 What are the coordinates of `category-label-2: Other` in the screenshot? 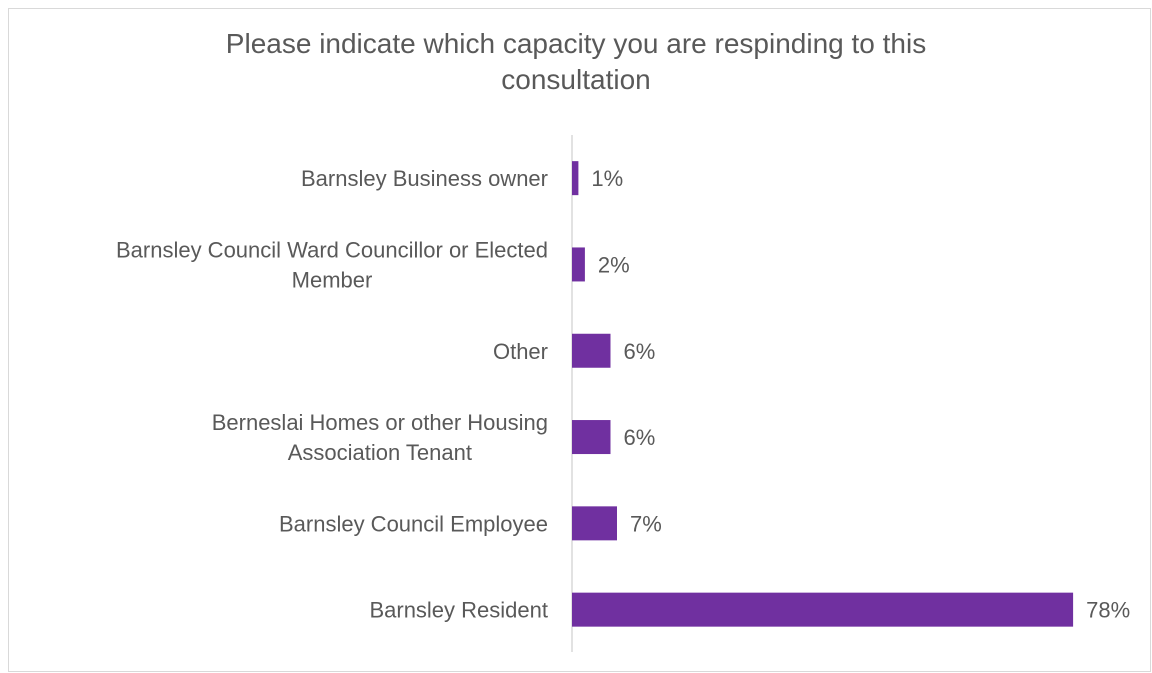 It's located at (520, 351).